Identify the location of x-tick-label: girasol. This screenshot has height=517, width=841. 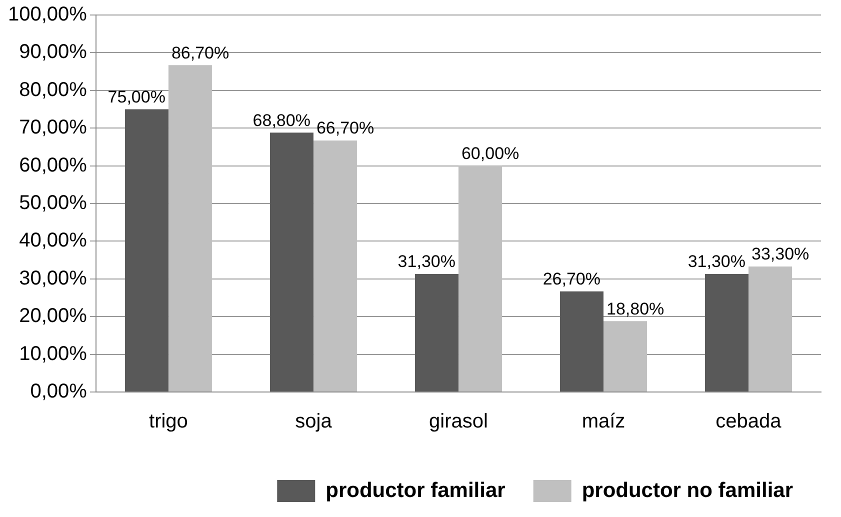
(458, 421).